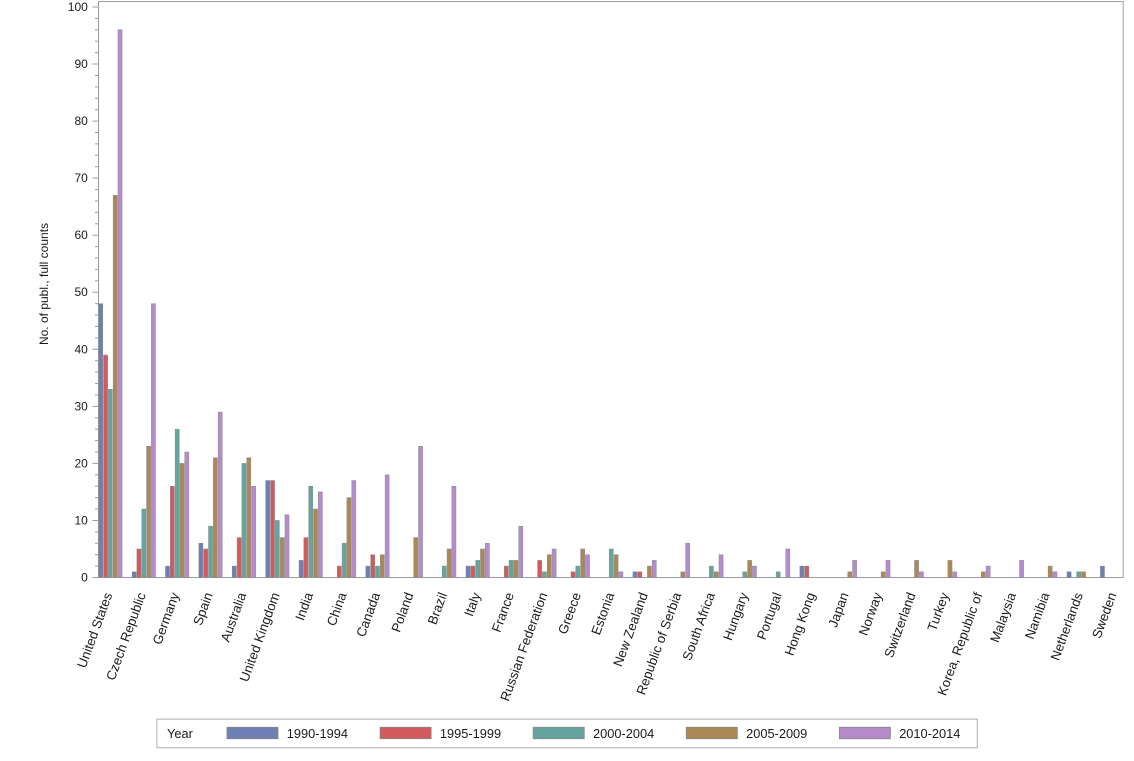  What do you see at coordinates (317, 733) in the screenshot?
I see `svg-text: 1990-1994` at bounding box center [317, 733].